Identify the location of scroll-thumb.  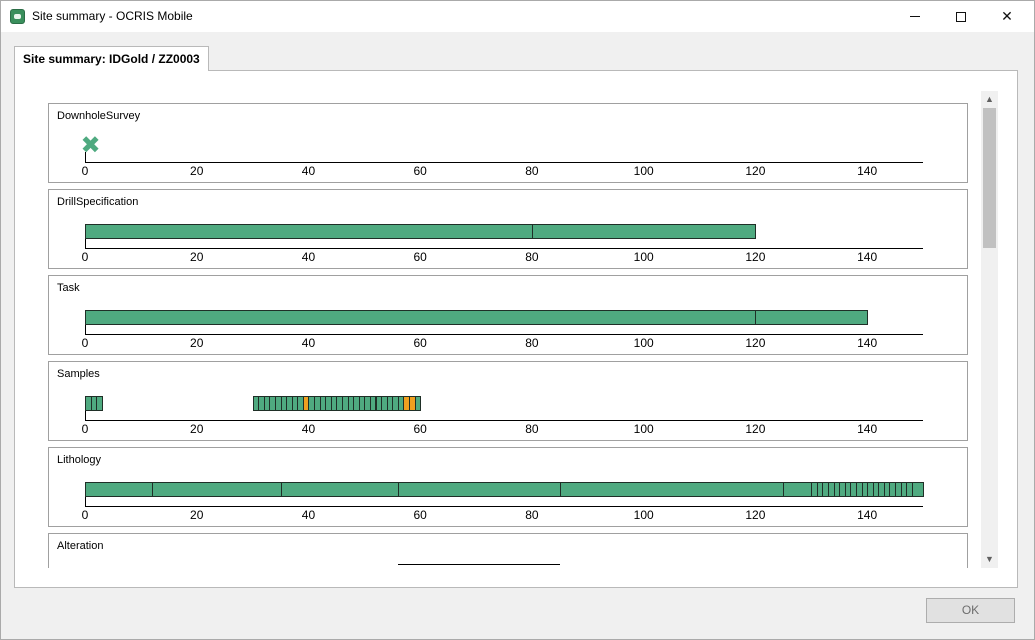
(989, 178).